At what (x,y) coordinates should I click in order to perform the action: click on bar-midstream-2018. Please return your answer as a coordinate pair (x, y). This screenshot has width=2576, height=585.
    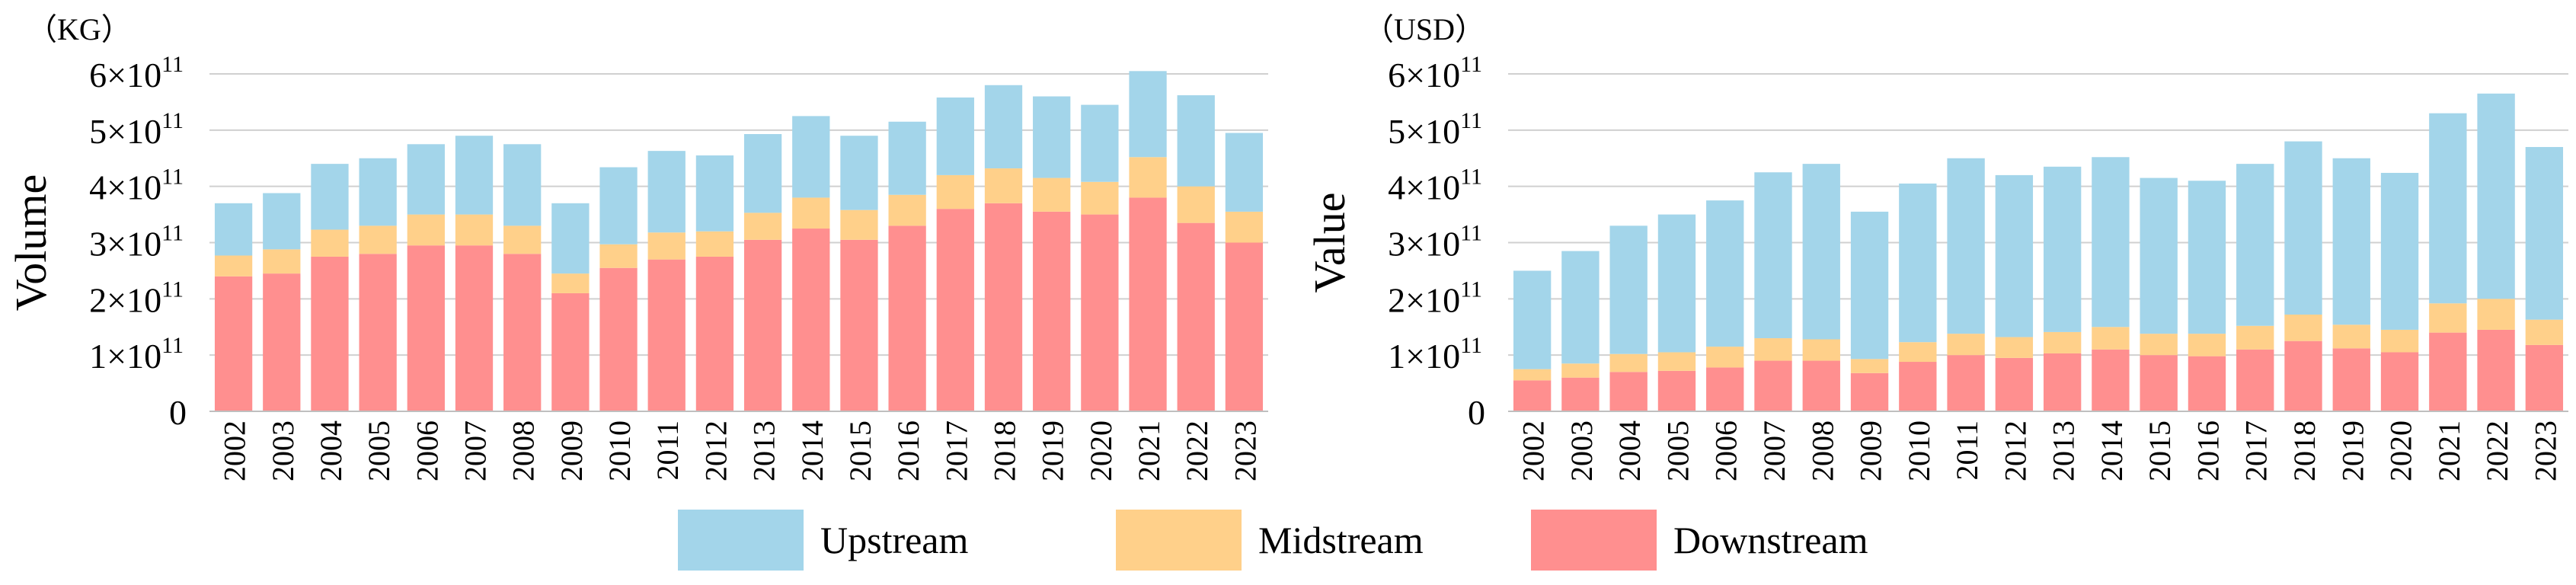
    Looking at the image, I should click on (2303, 328).